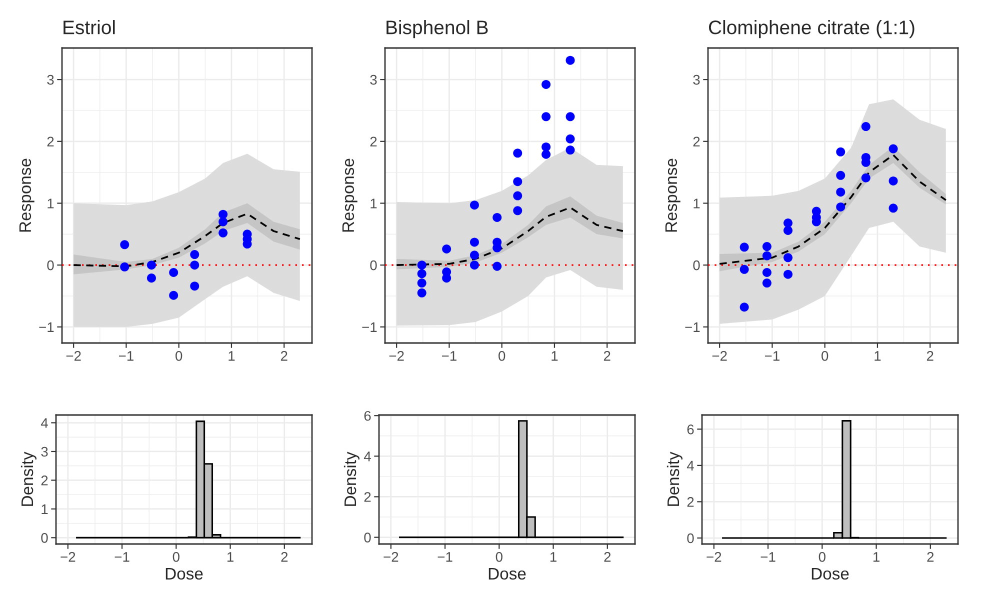 Image resolution: width=982 pixels, height=590 pixels. Describe the element at coordinates (510, 236) in the screenshot. I see `line-series` at that location.